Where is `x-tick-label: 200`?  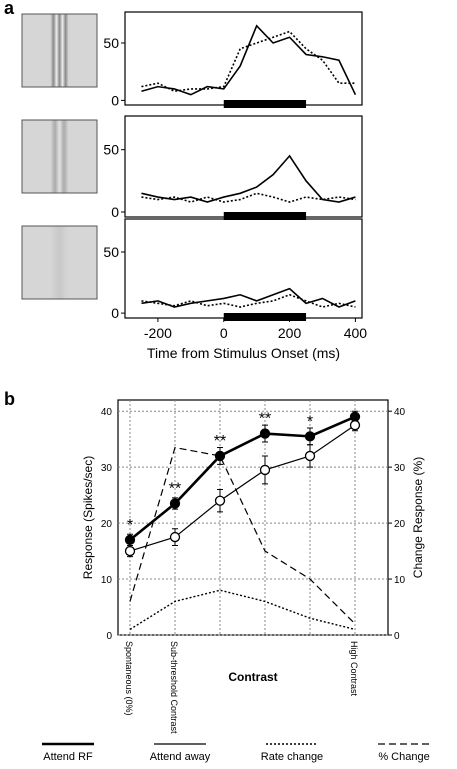 x-tick-label: 200 is located at coordinates (290, 333).